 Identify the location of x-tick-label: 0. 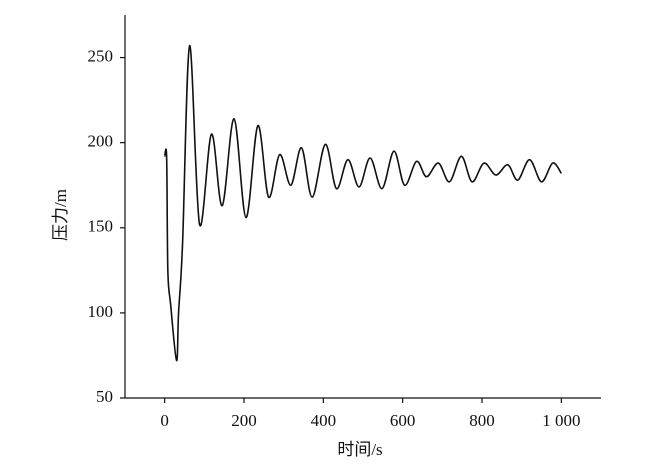
(164, 420).